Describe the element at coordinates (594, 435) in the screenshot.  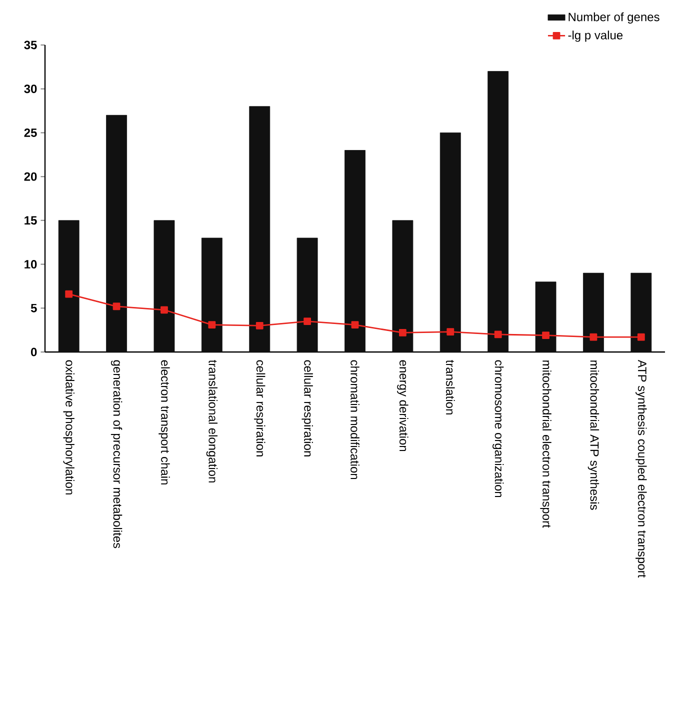
I see `x-tick-label: mitochondrial ATP synthesis` at that location.